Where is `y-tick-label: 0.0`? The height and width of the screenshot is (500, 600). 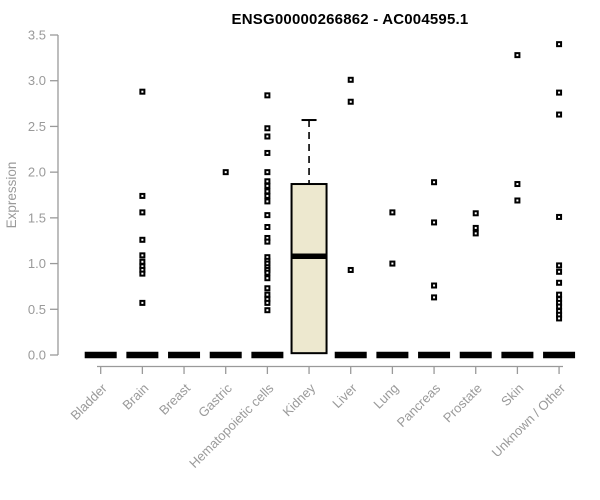
y-tick-label: 0.0 is located at coordinates (37, 355).